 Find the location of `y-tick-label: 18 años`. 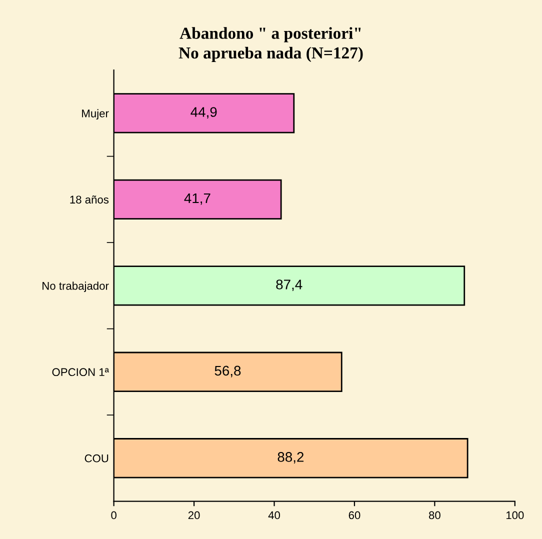

y-tick-label: 18 años is located at coordinates (89, 199).